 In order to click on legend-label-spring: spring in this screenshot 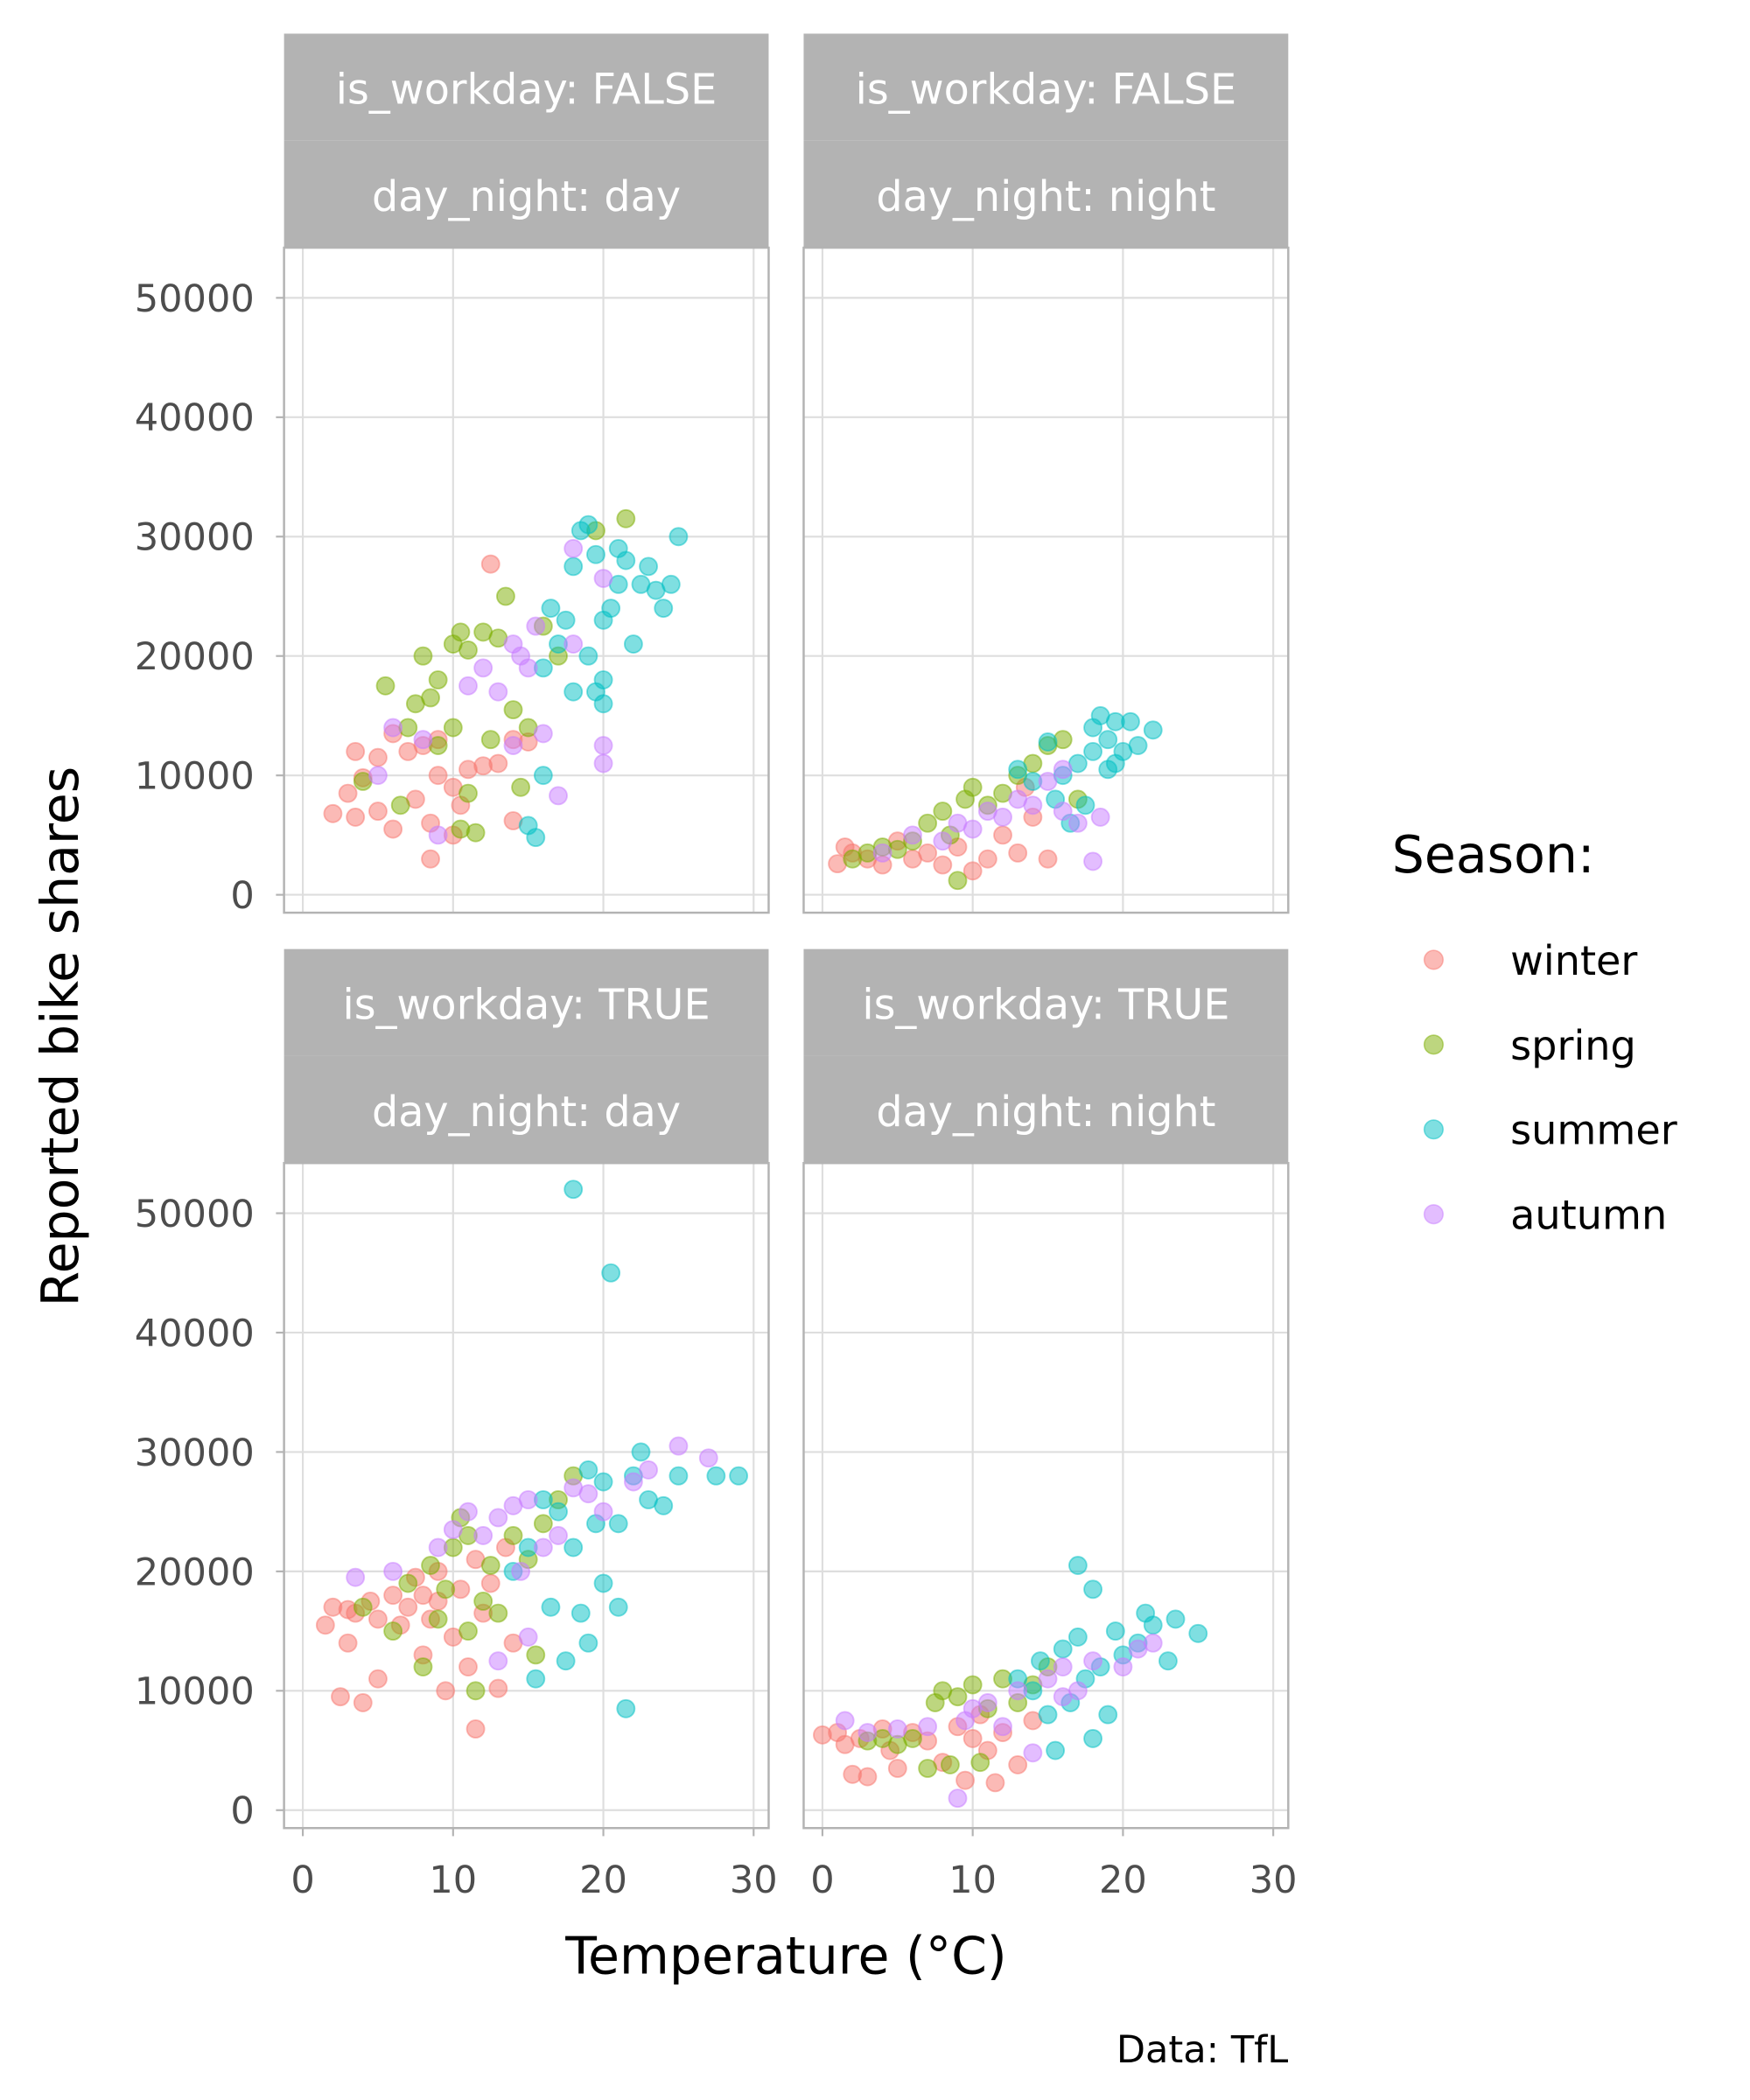, I will do `click(1573, 1045)`.